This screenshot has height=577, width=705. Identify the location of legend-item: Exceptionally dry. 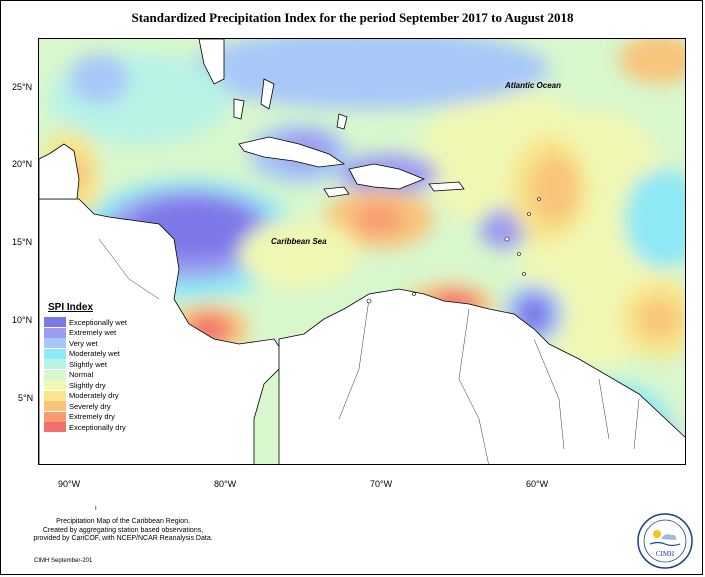
(103, 427).